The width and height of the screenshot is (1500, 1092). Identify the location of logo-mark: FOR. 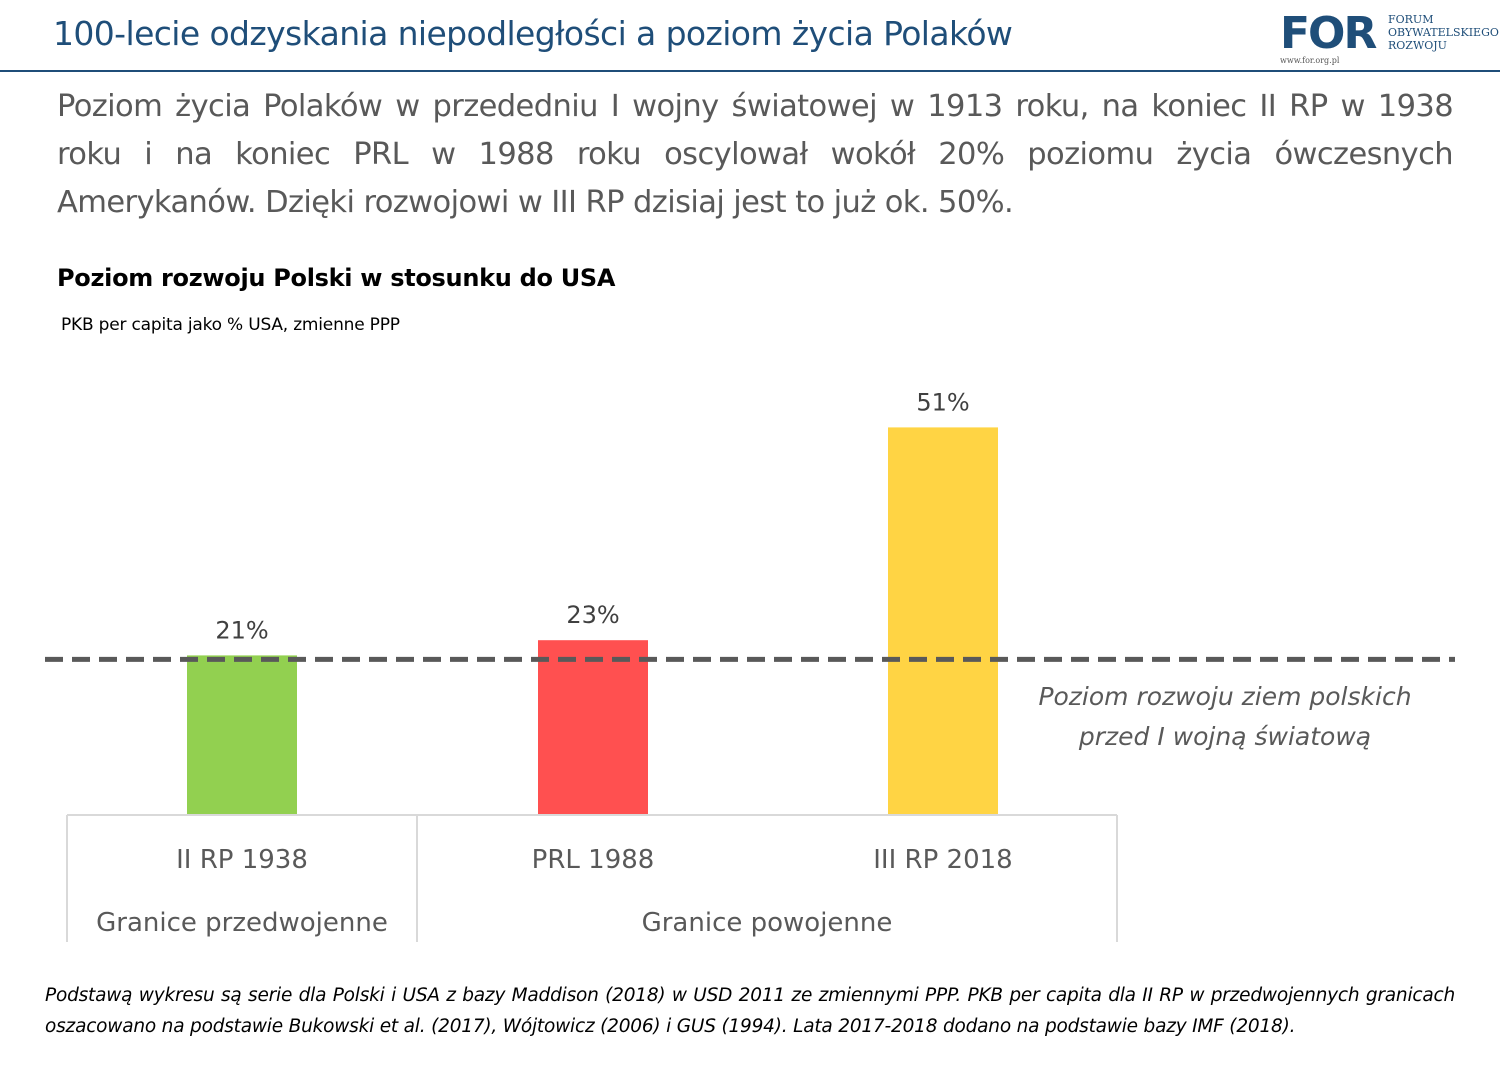
(1328, 33).